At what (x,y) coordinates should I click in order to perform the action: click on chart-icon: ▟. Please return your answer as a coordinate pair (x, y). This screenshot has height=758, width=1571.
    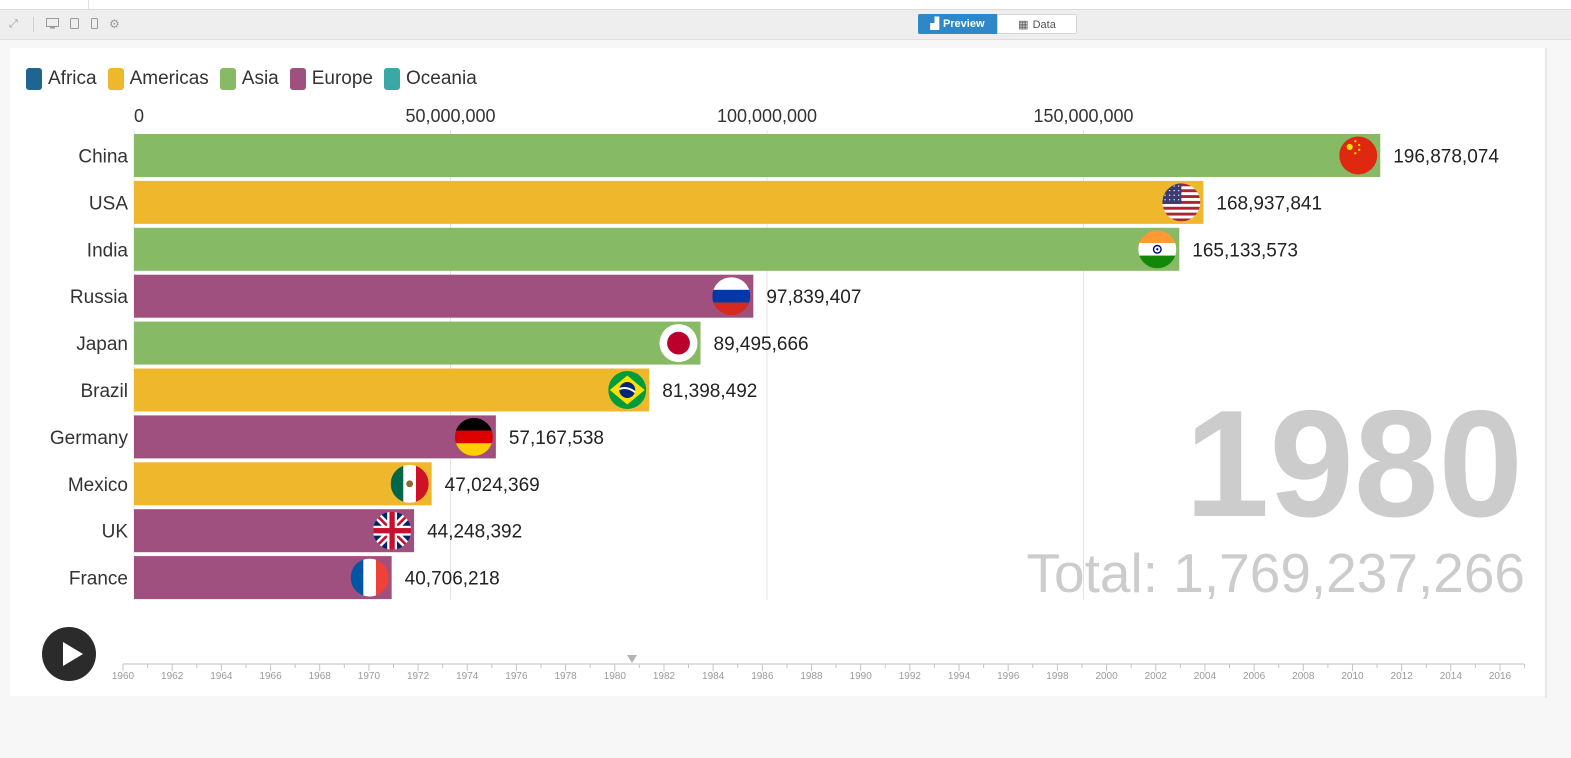
    Looking at the image, I should click on (934, 24).